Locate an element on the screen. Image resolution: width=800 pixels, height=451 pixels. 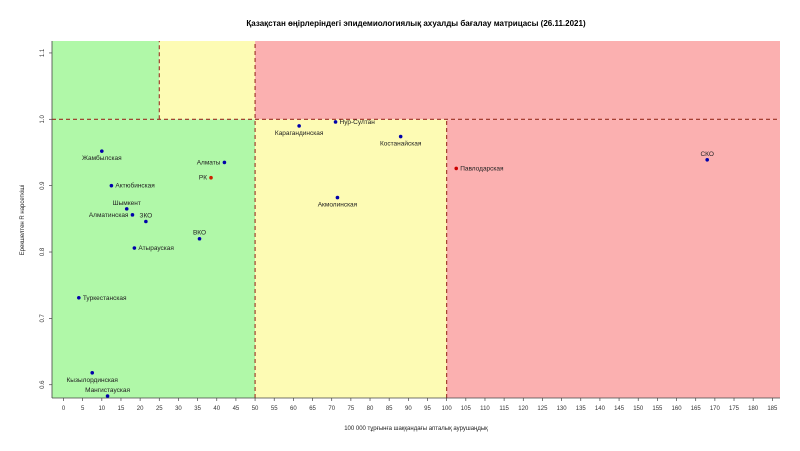
x-tick-label: 100 is located at coordinates (447, 409).